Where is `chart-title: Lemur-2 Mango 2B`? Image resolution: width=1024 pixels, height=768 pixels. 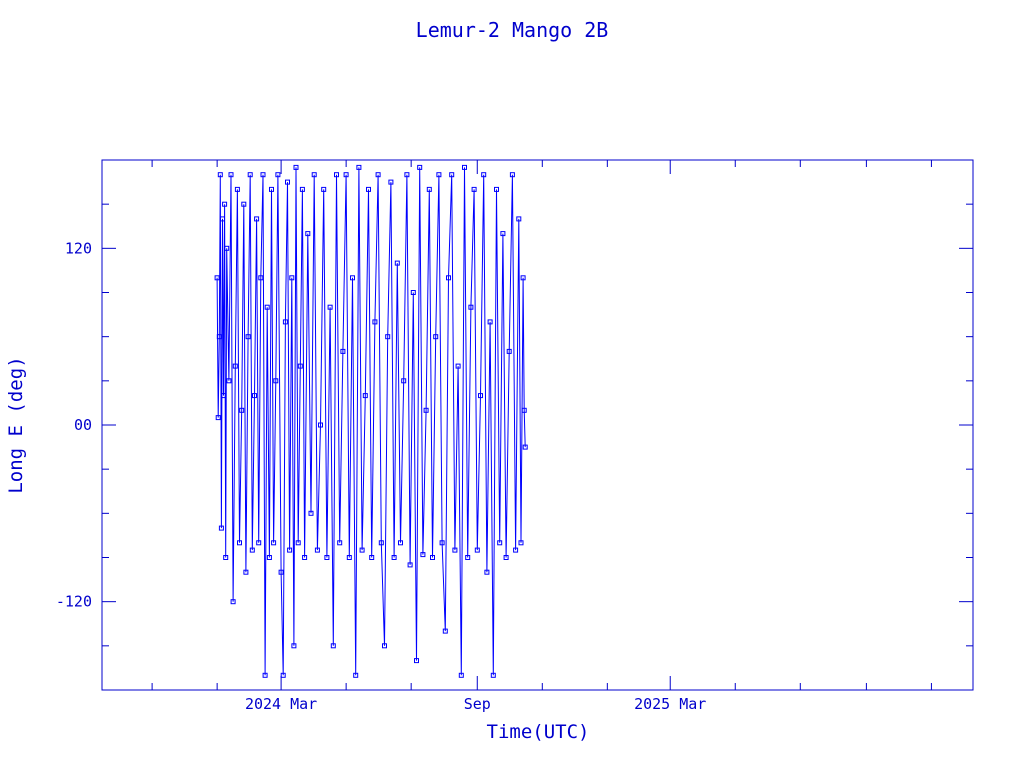 chart-title: Lemur-2 Mango 2B is located at coordinates (512, 30).